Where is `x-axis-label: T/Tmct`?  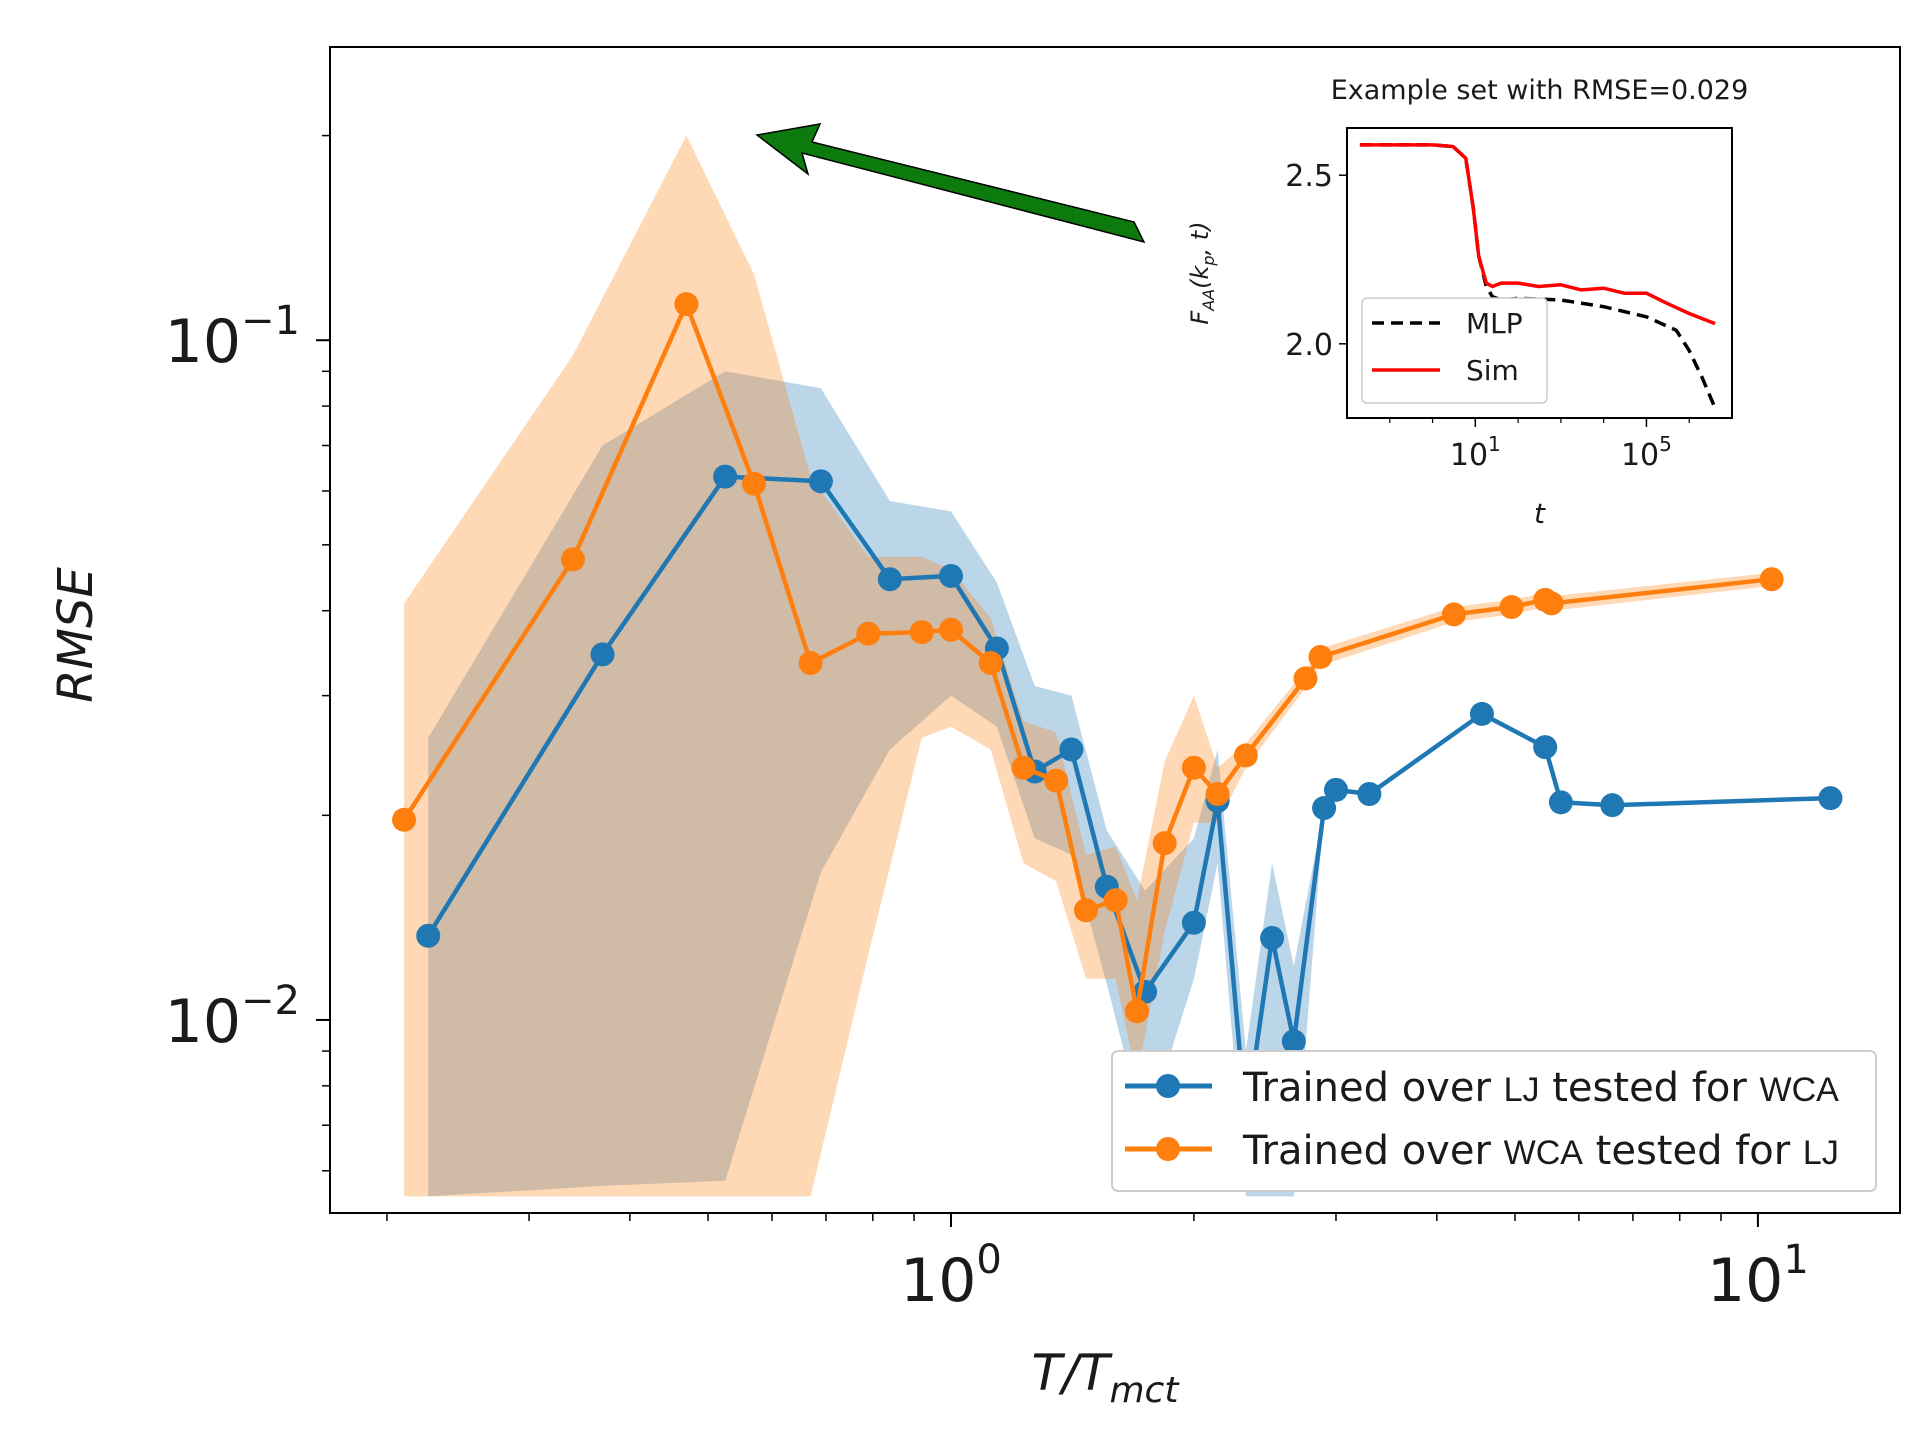
x-axis-label: T/Tmct is located at coordinates (1106, 1377).